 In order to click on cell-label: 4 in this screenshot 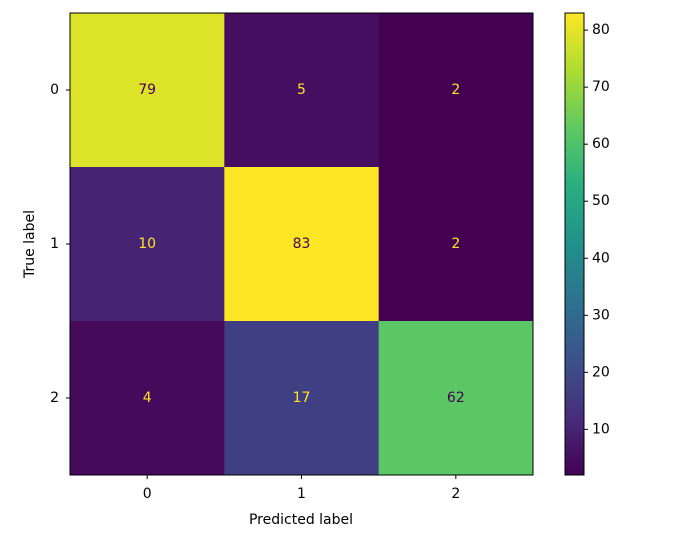, I will do `click(147, 398)`.